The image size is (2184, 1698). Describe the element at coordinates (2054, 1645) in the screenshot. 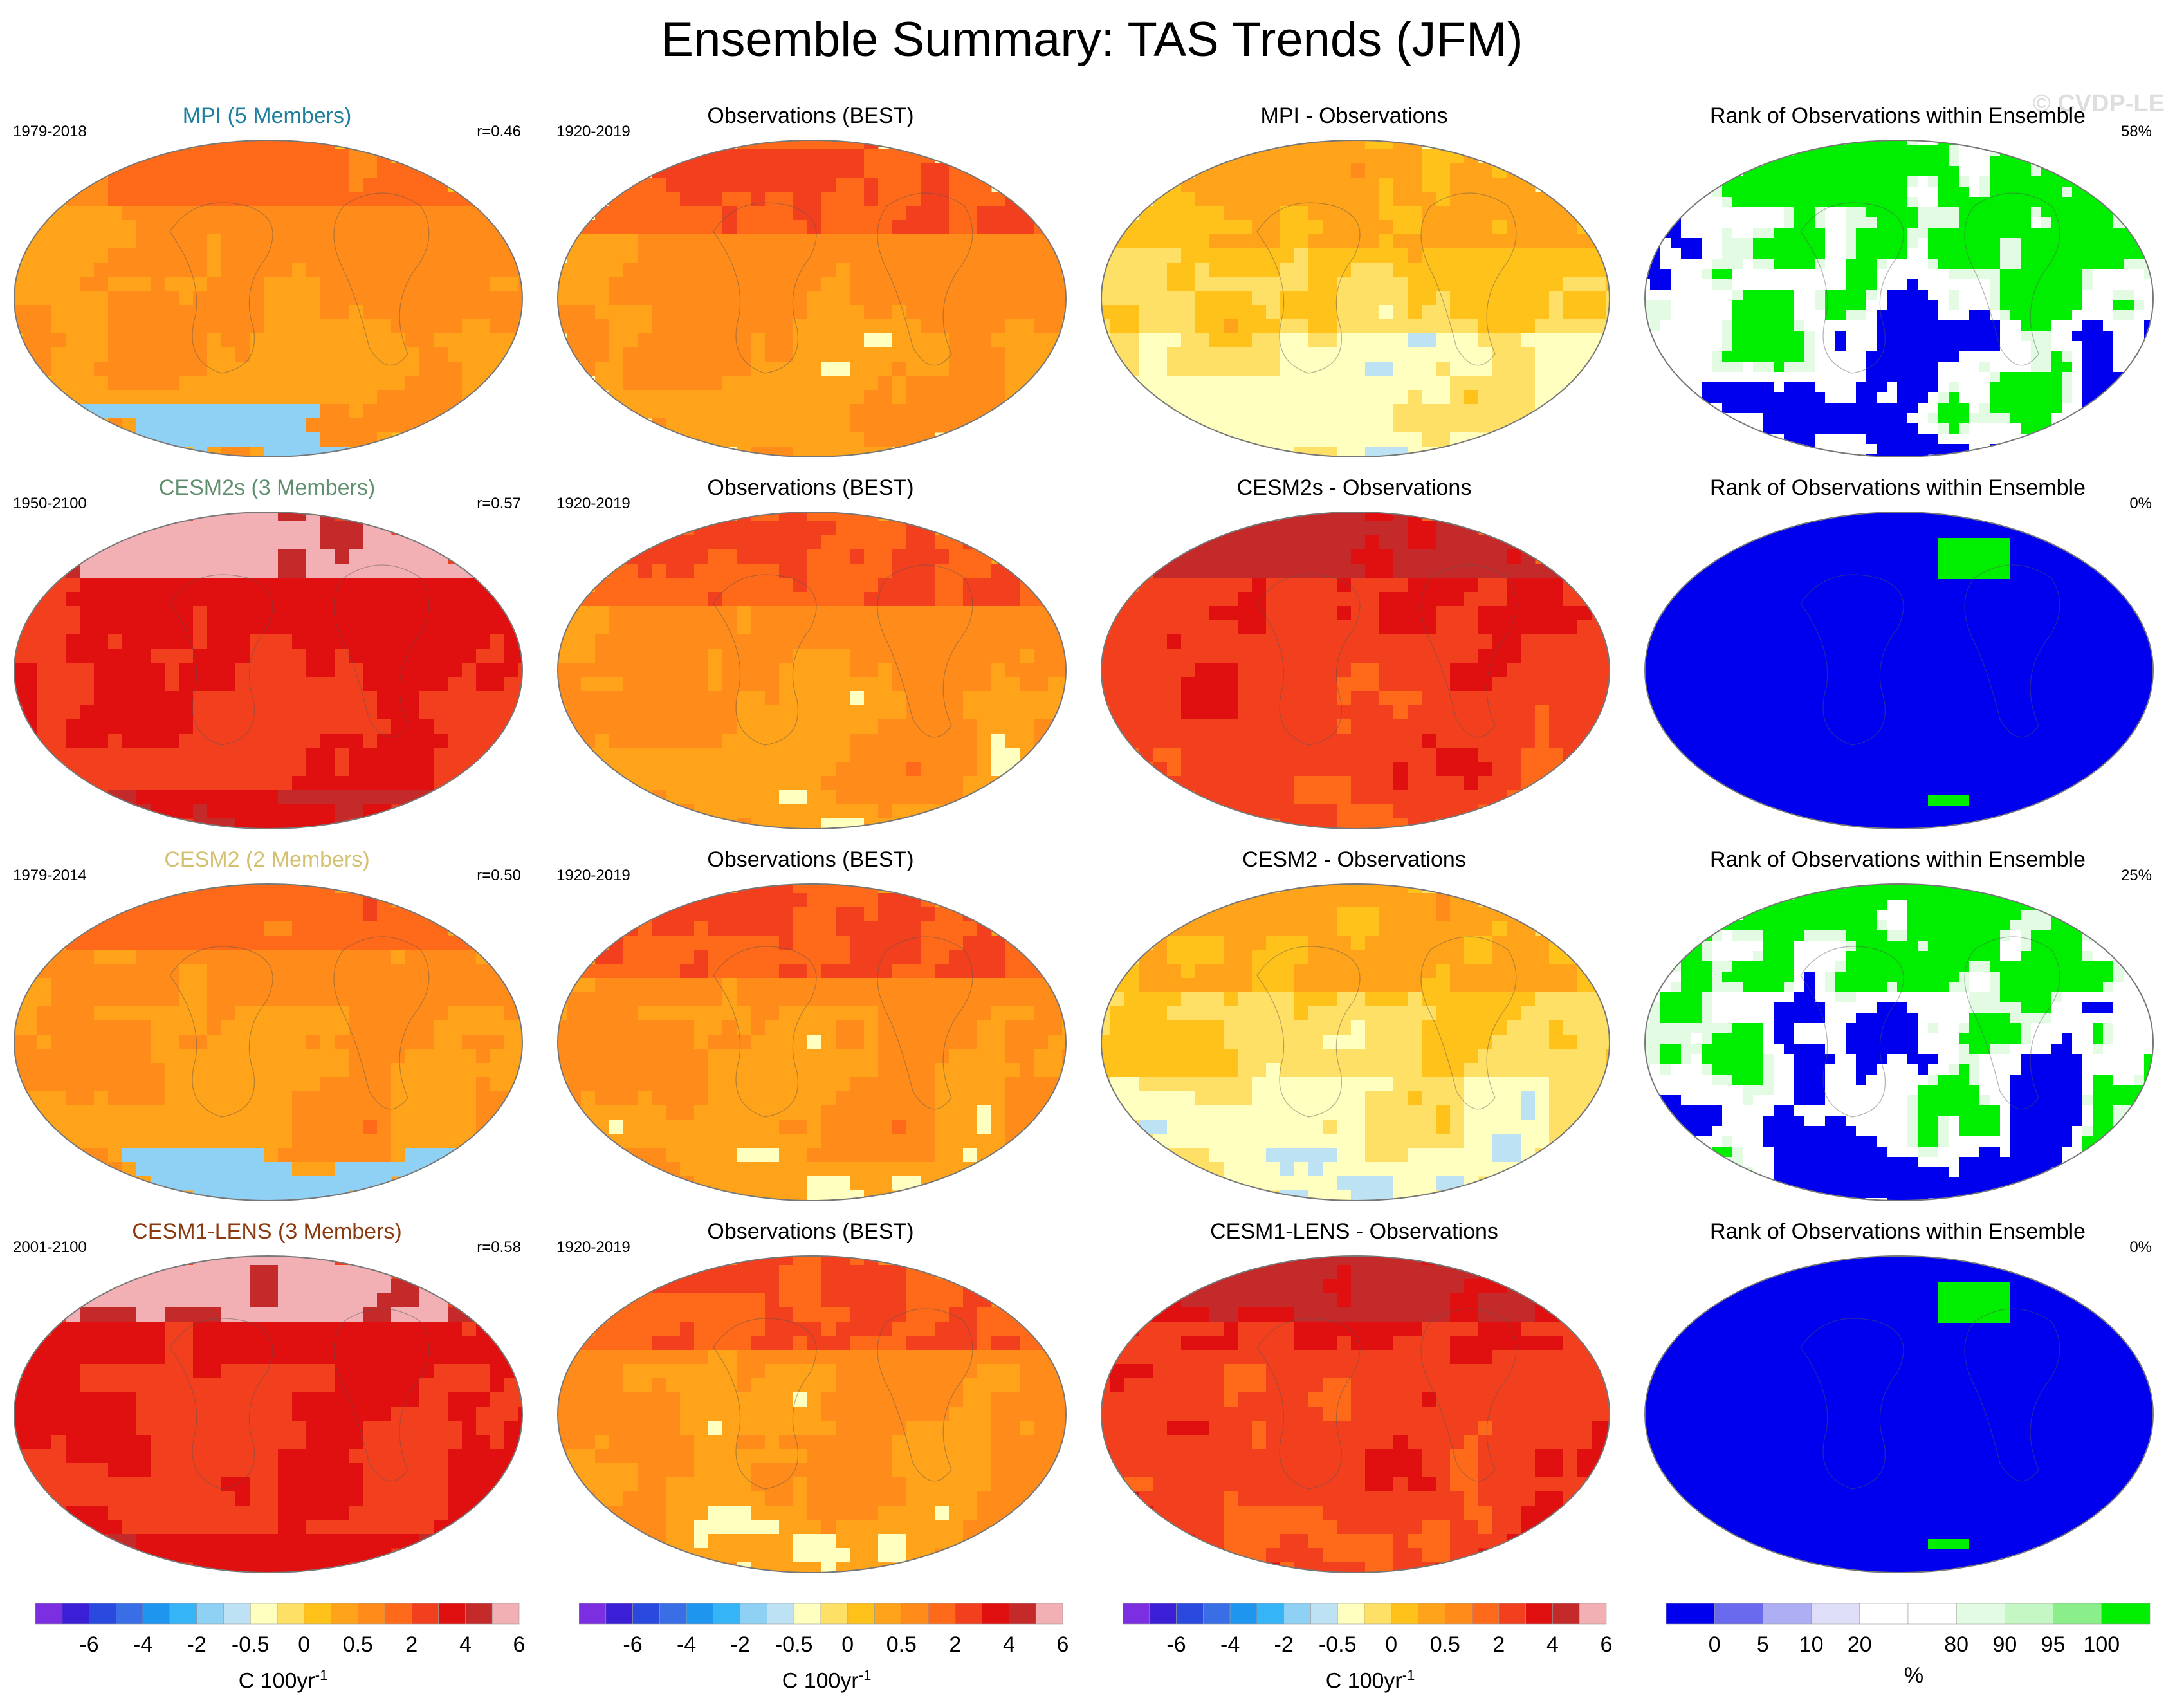

I see `colorbar-tick-label: 95` at that location.